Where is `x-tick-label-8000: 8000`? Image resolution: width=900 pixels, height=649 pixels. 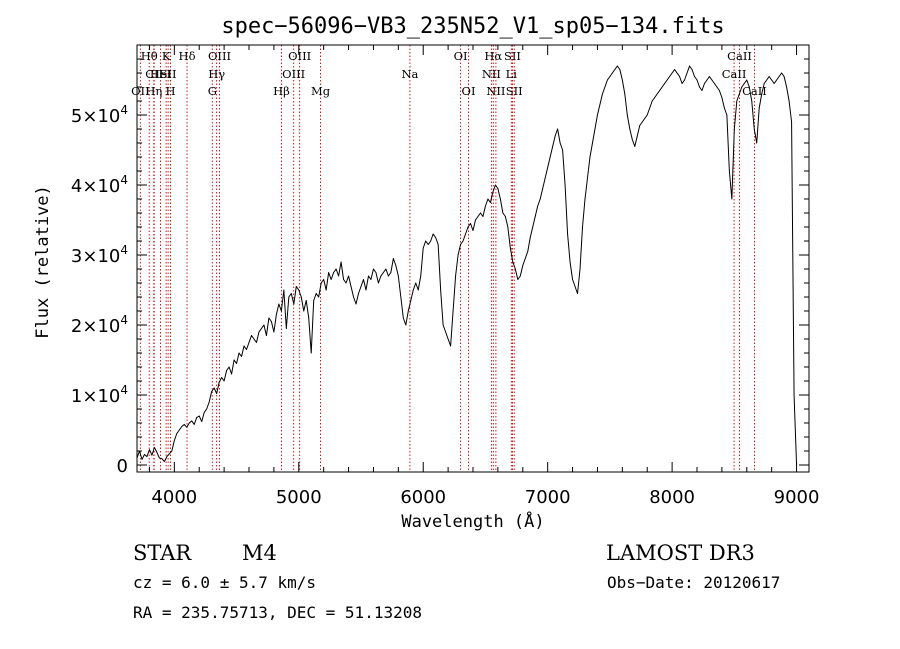
x-tick-label-8000: 8000 is located at coordinates (672, 497).